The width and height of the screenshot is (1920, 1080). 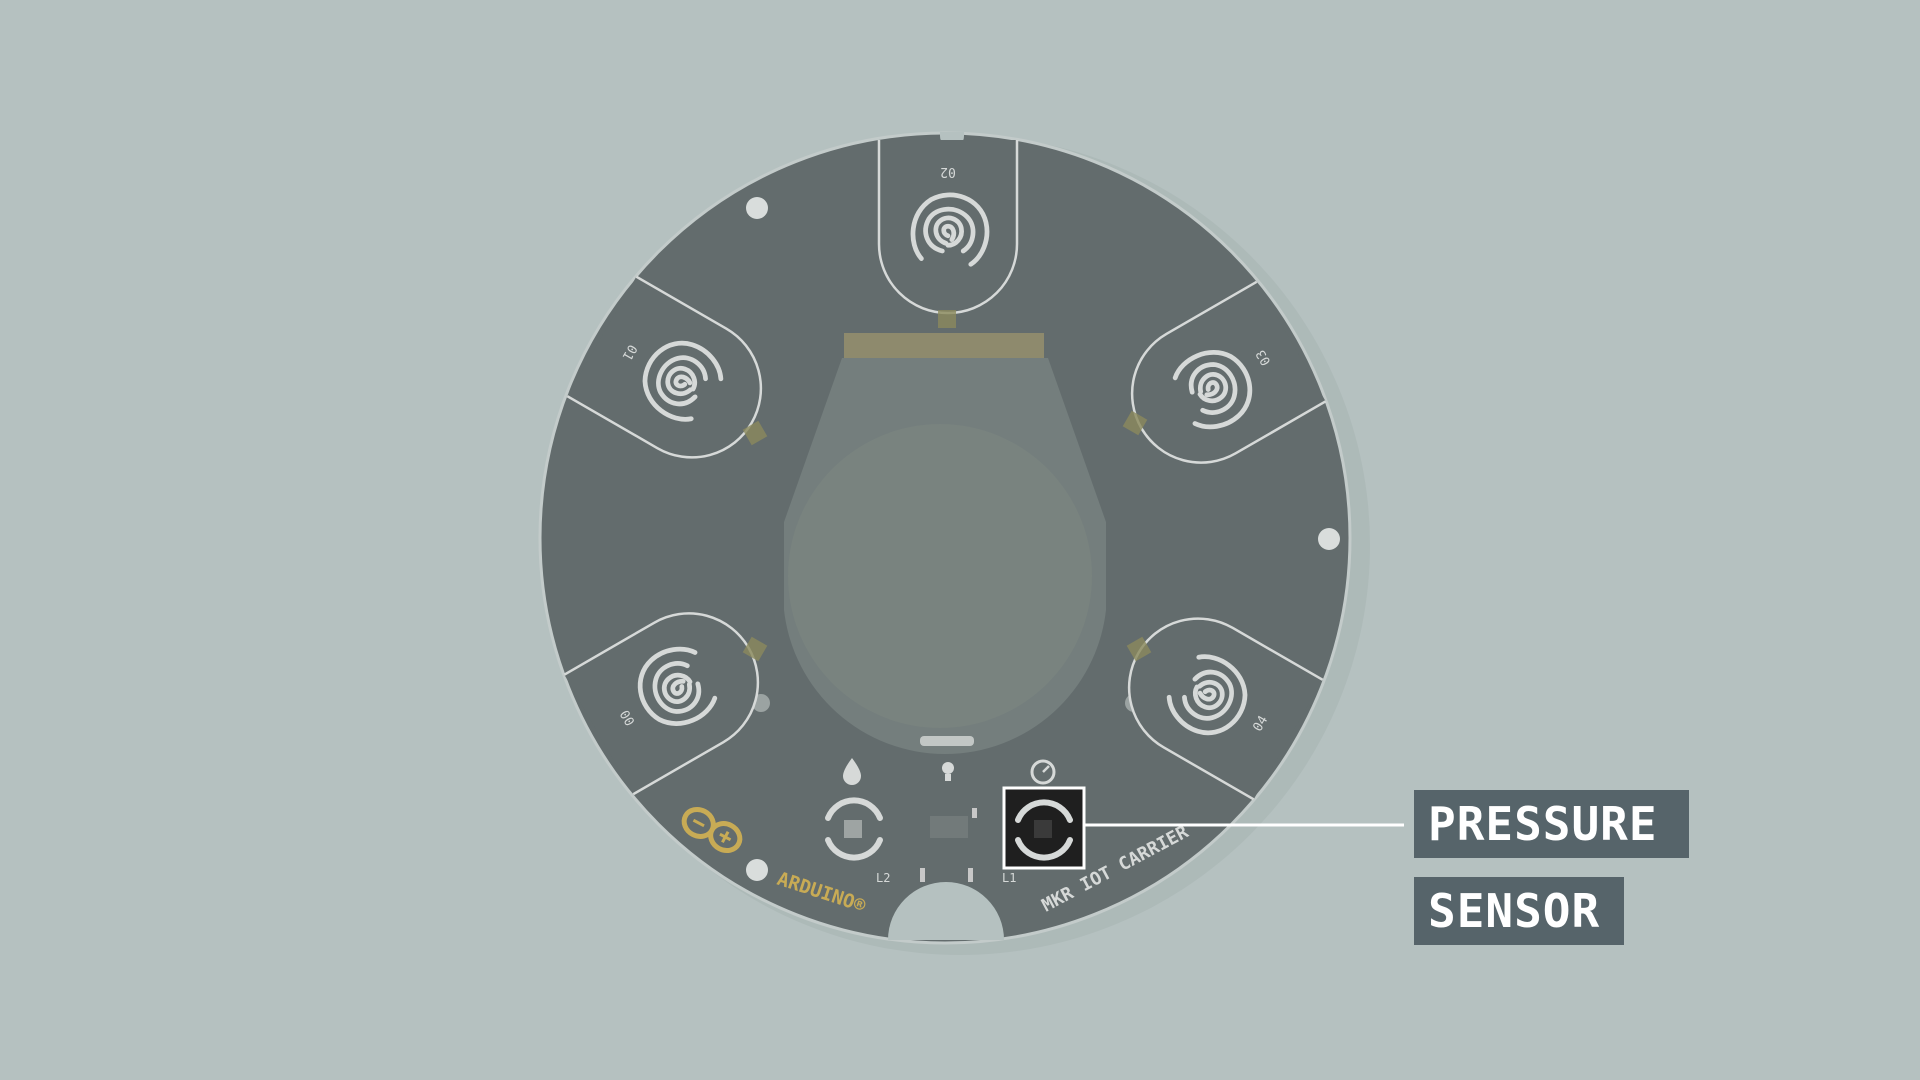 I want to click on led-l1-label: L1, so click(x=1009, y=878).